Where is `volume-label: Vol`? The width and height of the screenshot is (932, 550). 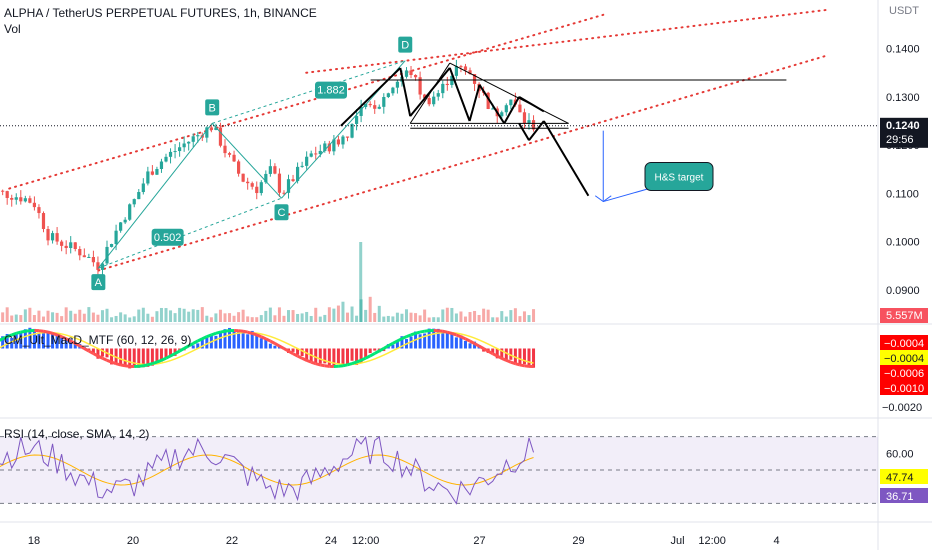 volume-label: Vol is located at coordinates (12, 29).